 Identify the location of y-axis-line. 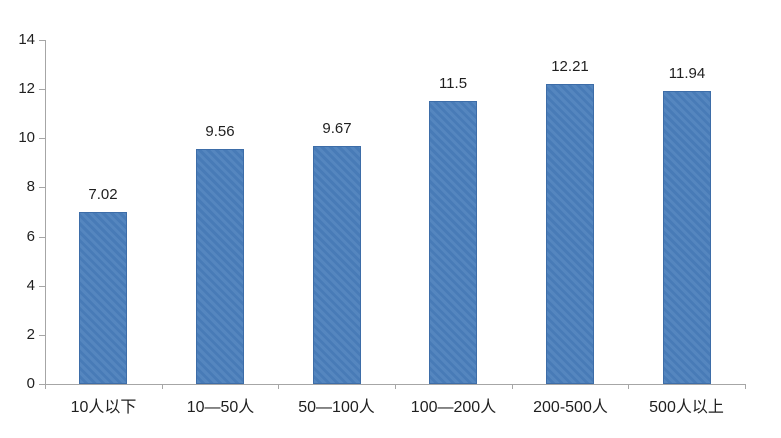
(45, 212).